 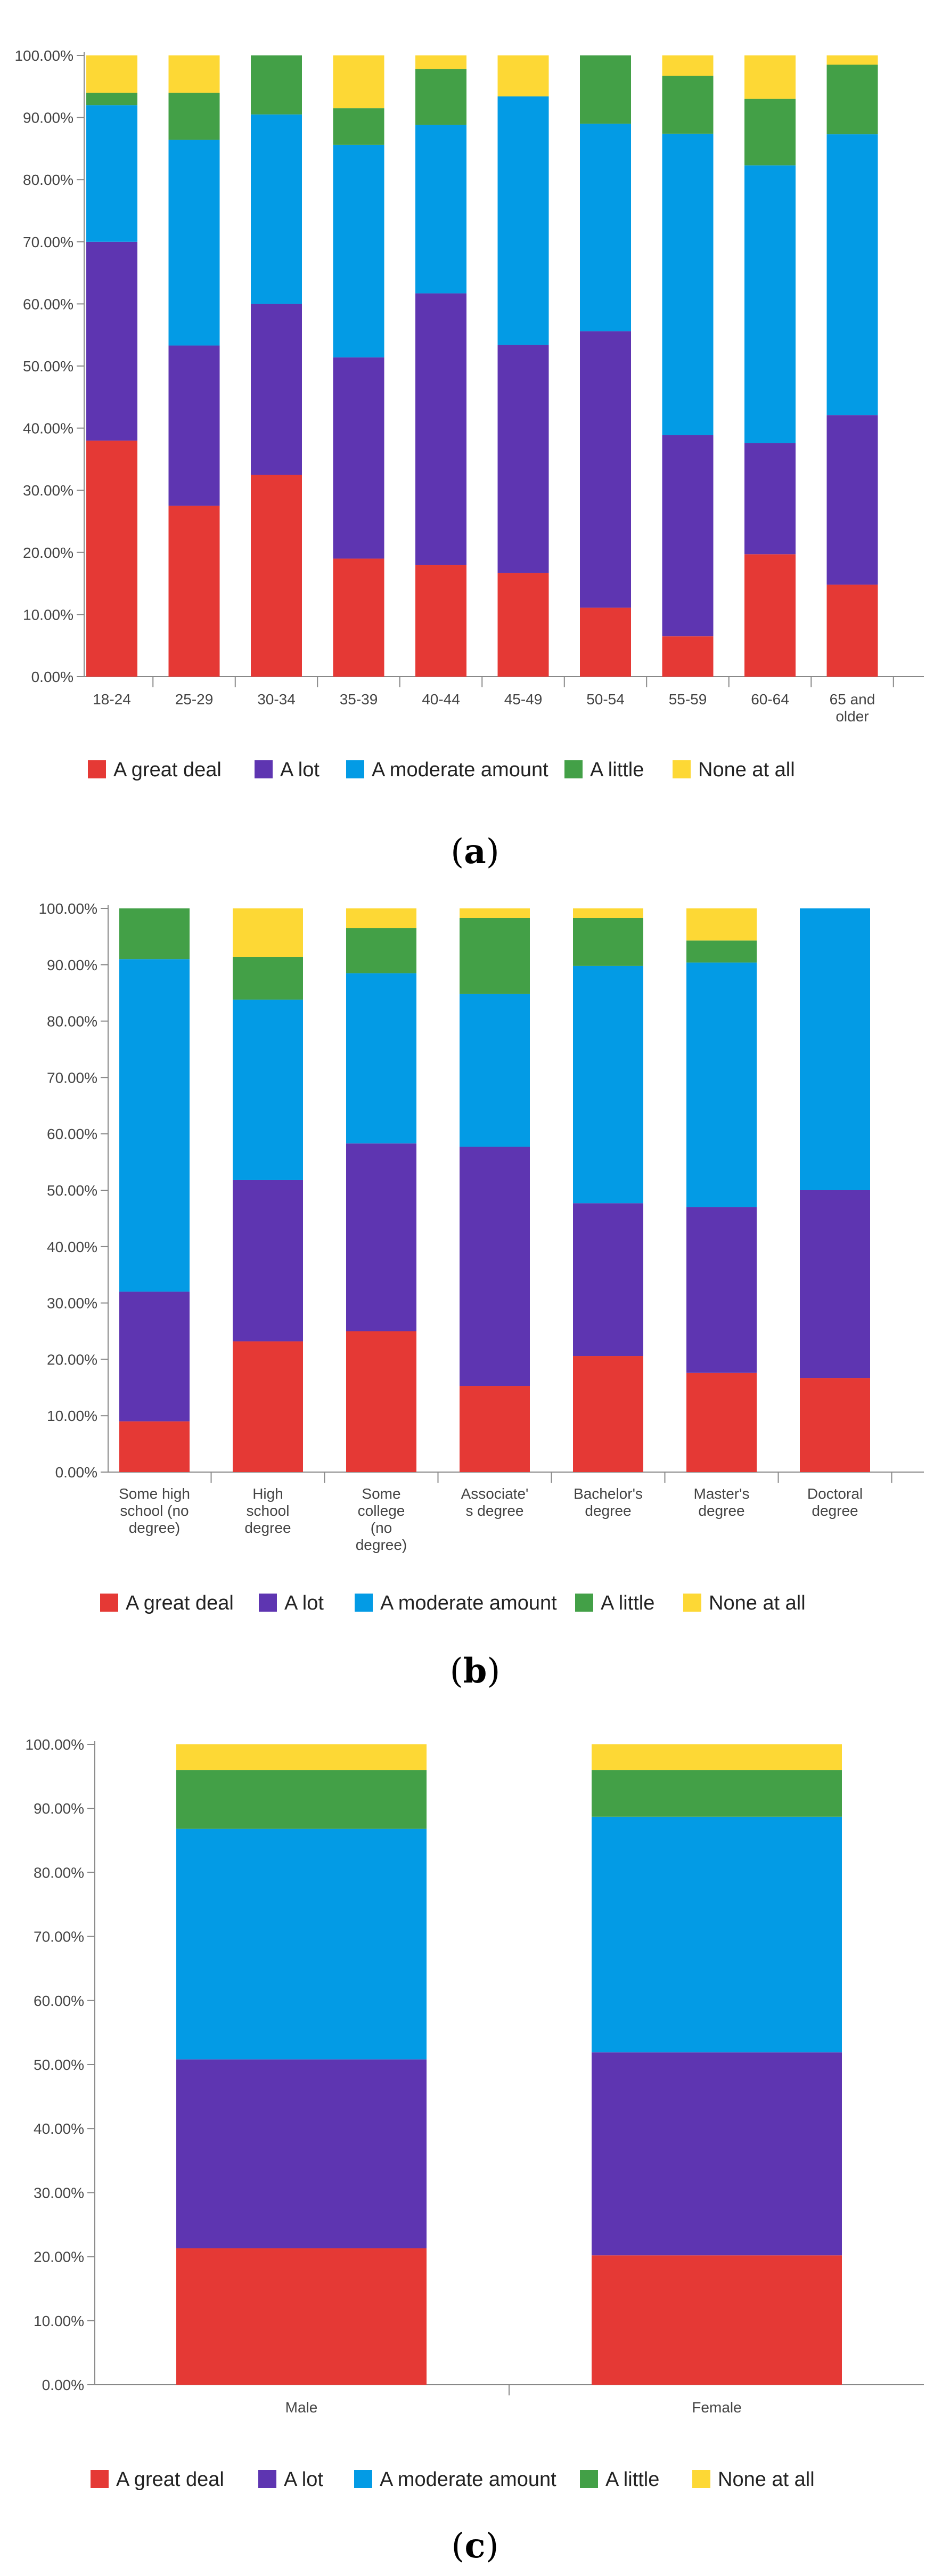 I want to click on bar-a-moderate-amount-associate-s-degree, so click(x=495, y=1070).